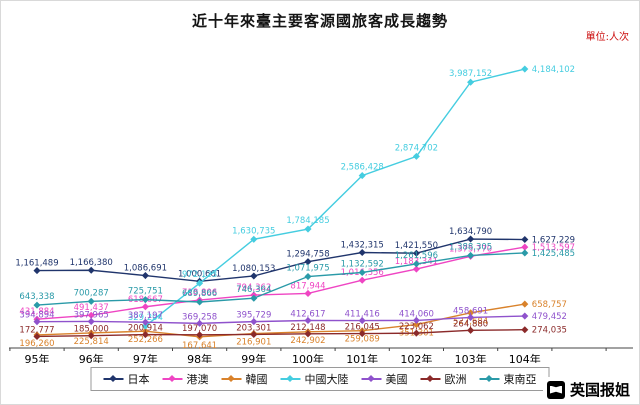  I want to click on legend-label: 美國, so click(396, 379).